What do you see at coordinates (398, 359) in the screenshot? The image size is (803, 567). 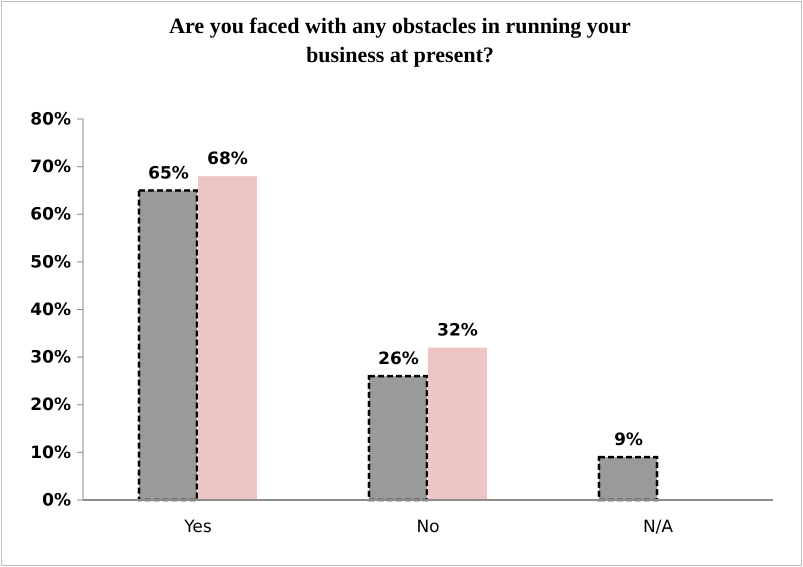 I see `data-label: 26%` at bounding box center [398, 359].